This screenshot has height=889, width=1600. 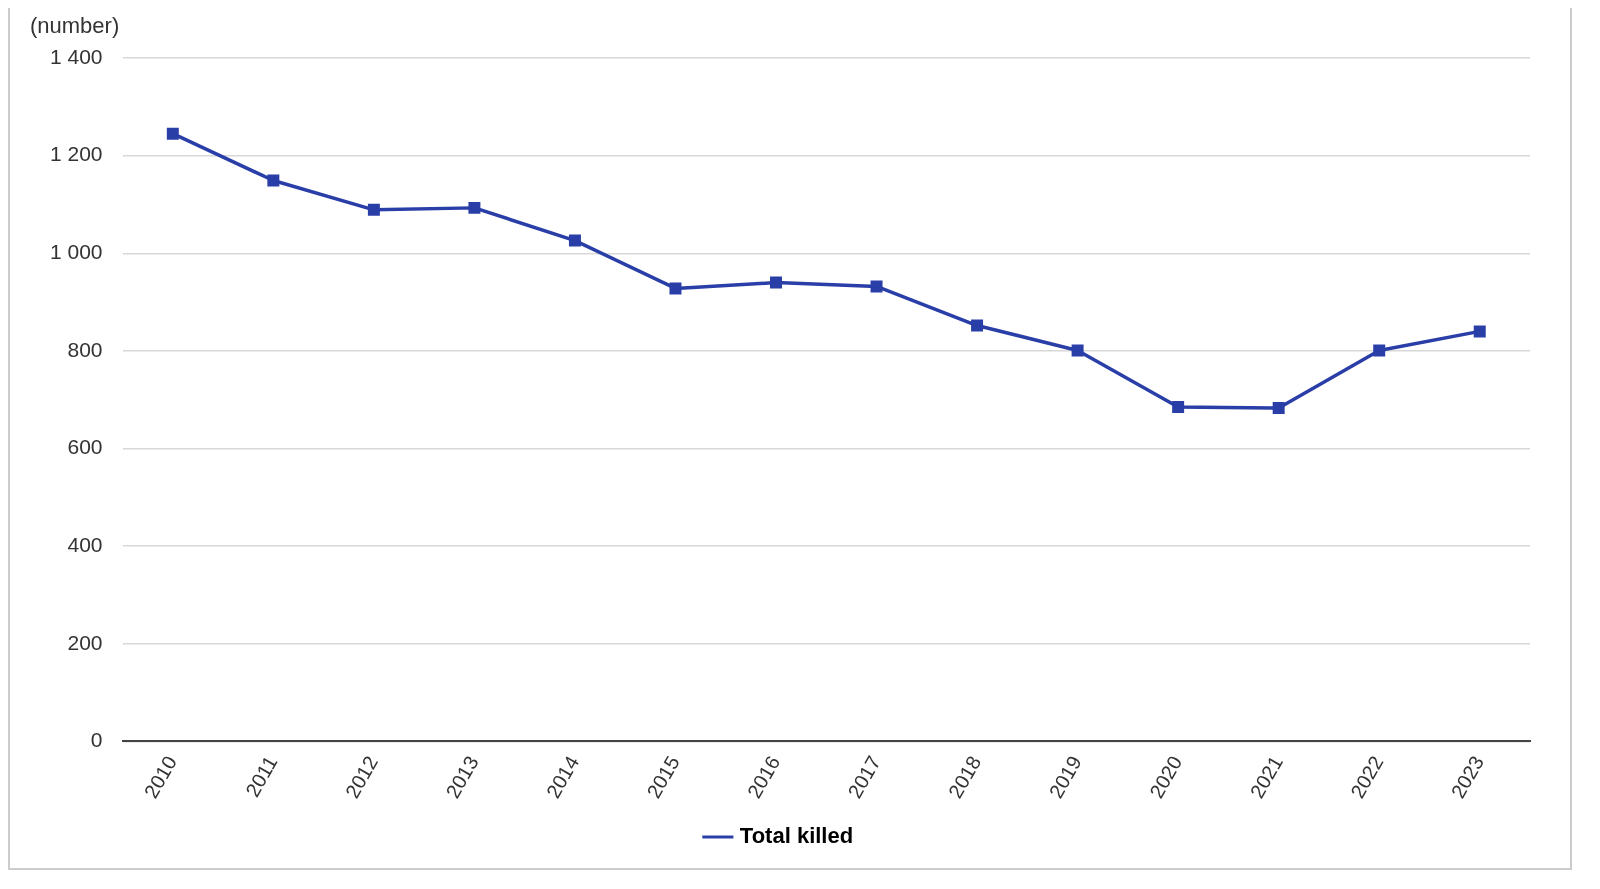 I want to click on y-tick-label: 800, so click(x=85, y=349).